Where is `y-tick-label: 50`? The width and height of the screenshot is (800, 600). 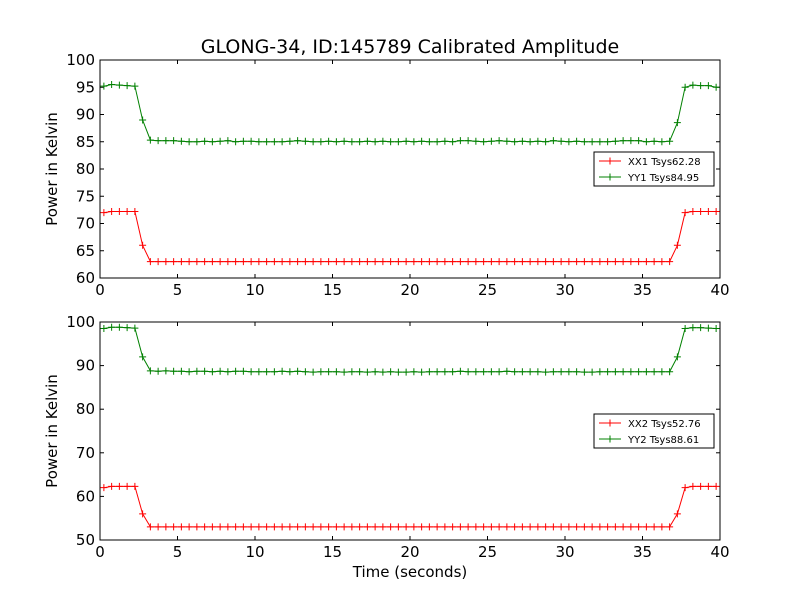 y-tick-label: 50 is located at coordinates (85, 540).